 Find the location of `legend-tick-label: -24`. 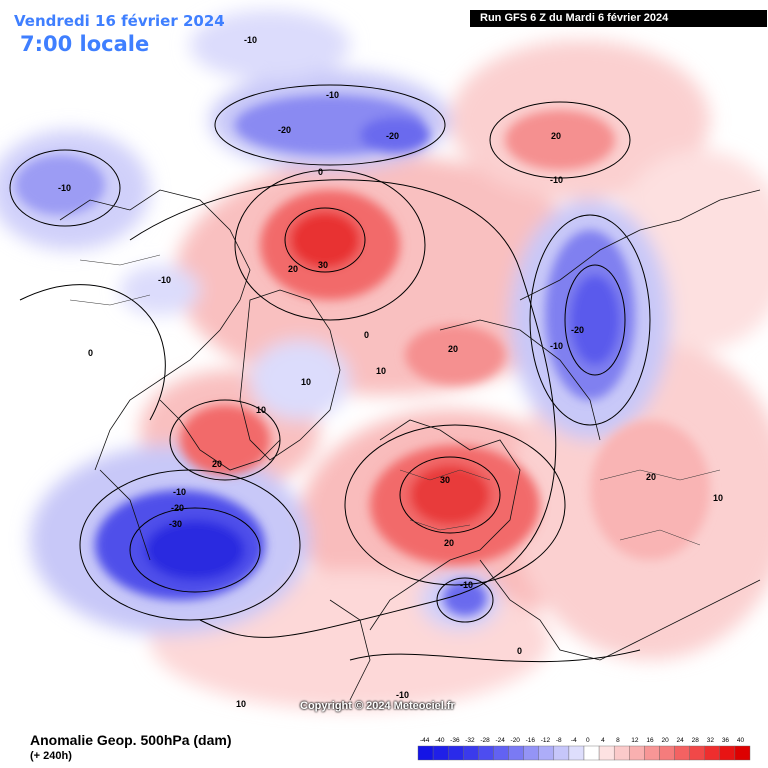

legend-tick-label: -24 is located at coordinates (500, 740).